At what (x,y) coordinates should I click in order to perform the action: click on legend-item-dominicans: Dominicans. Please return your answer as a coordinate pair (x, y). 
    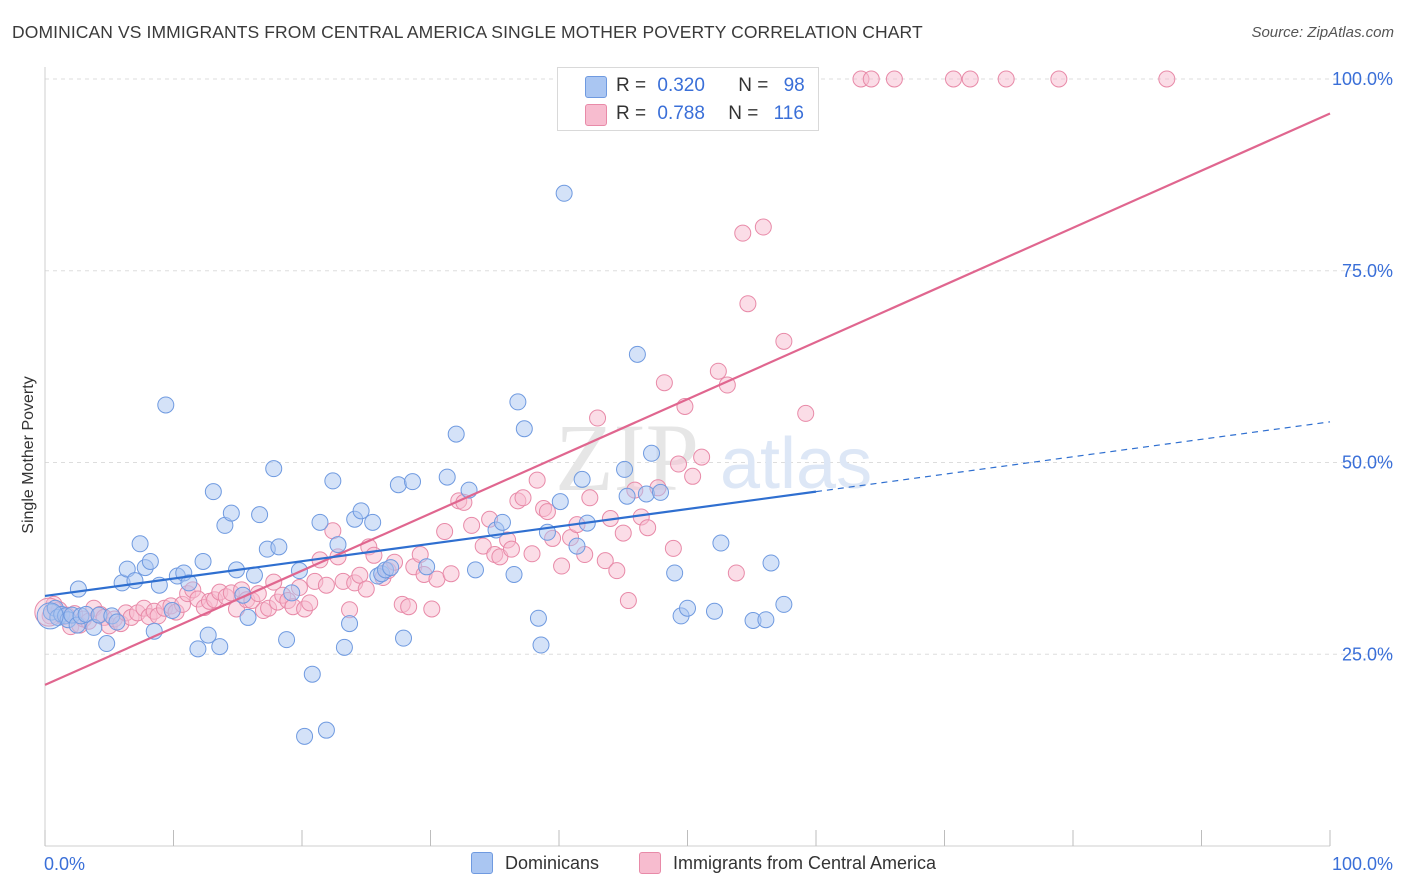
    Looking at the image, I should click on (535, 863).